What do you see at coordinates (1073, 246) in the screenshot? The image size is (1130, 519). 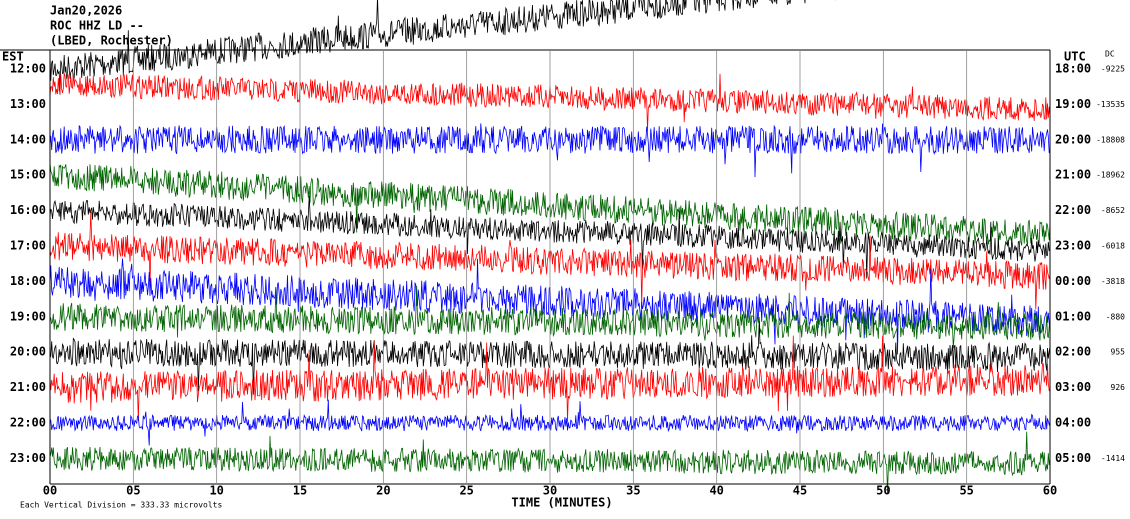 I see `right-tick-label: 23:00` at bounding box center [1073, 246].